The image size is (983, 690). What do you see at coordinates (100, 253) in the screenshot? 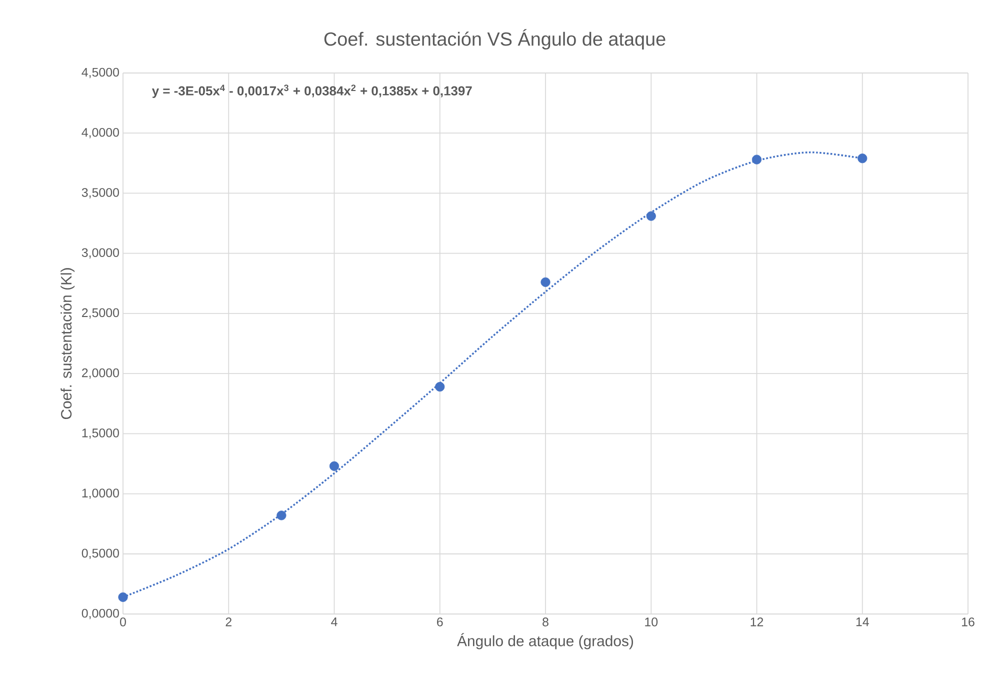
I see `y-tick-label: 3,0000` at bounding box center [100, 253].